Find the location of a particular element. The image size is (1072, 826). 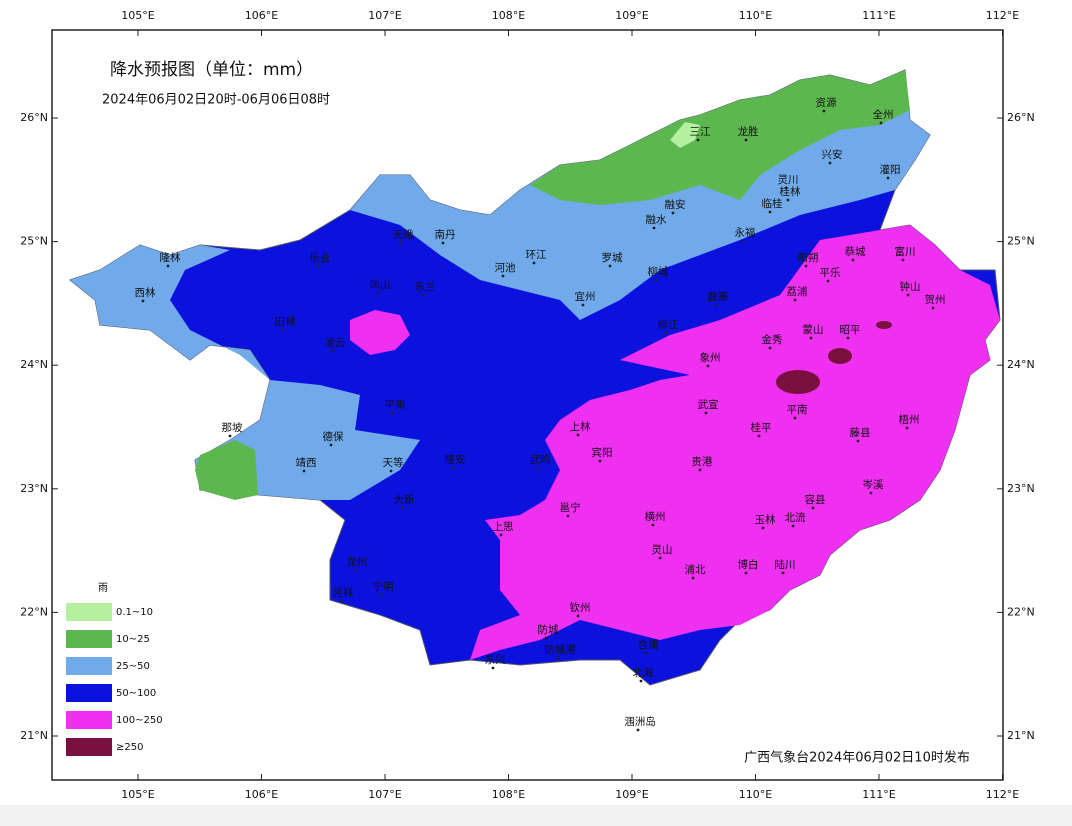

city-label: 凤山 is located at coordinates (380, 285).